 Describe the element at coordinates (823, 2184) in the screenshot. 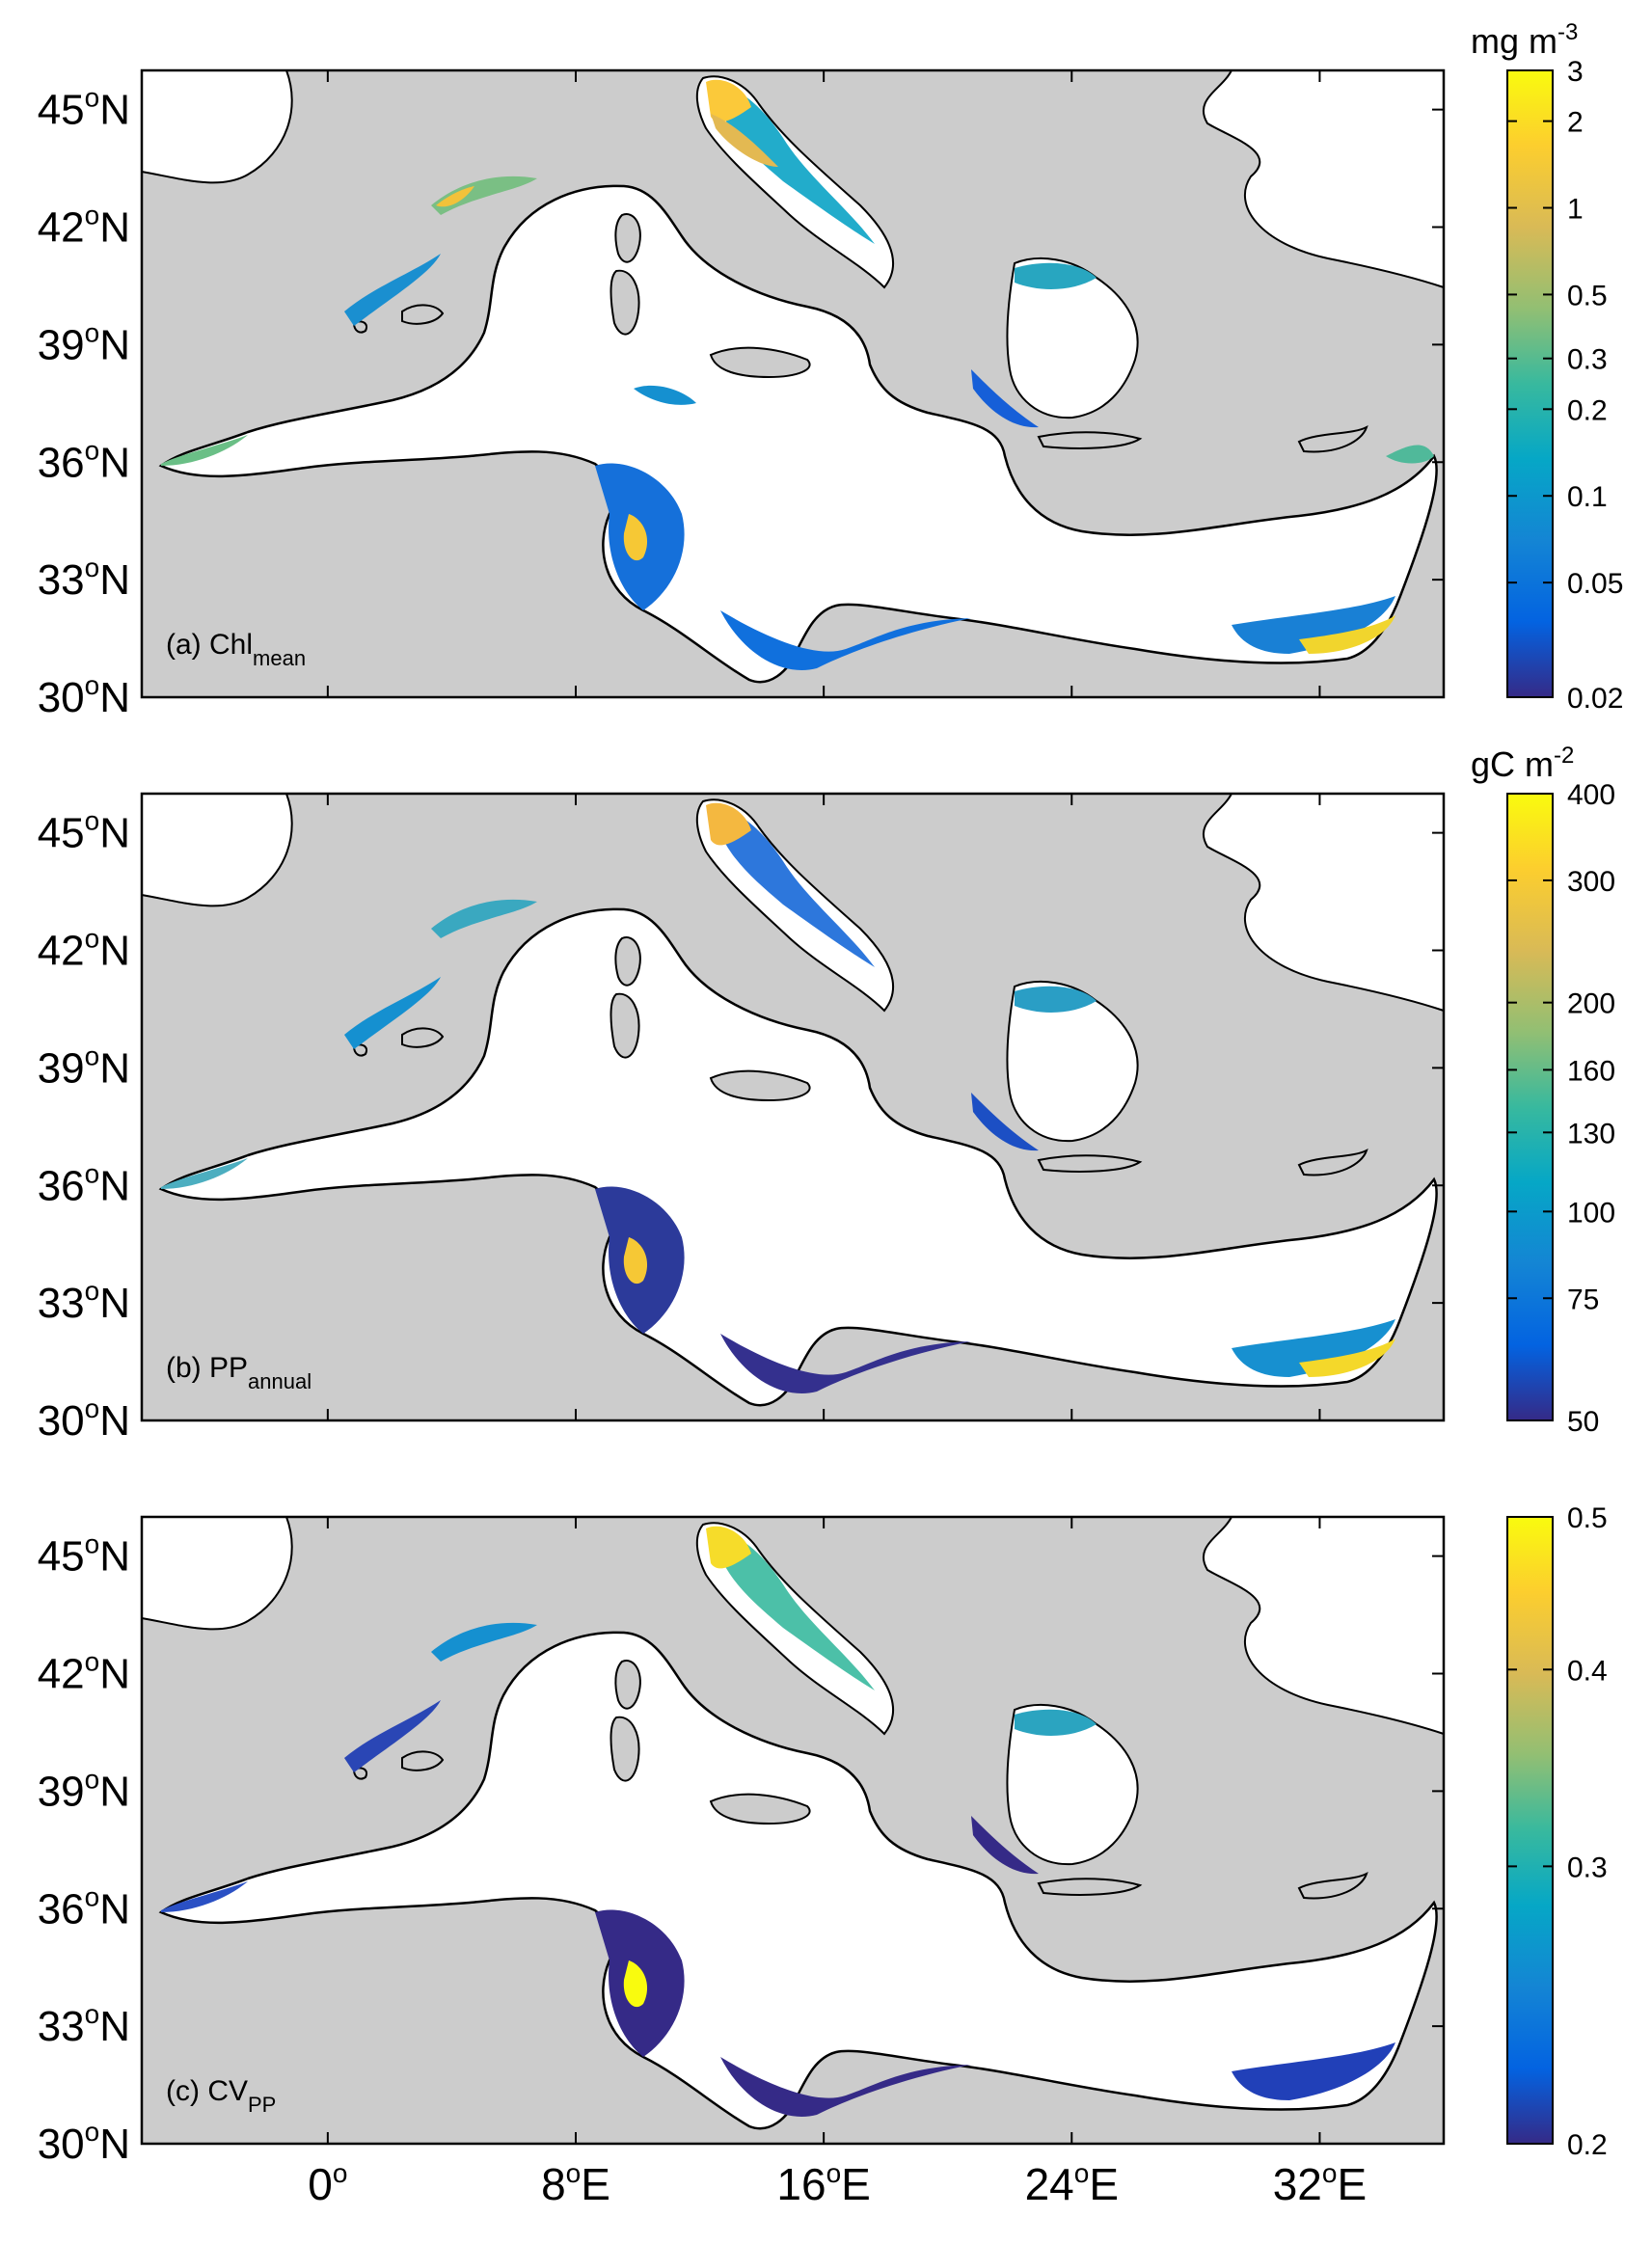

I see `lon-label: 16oE` at that location.